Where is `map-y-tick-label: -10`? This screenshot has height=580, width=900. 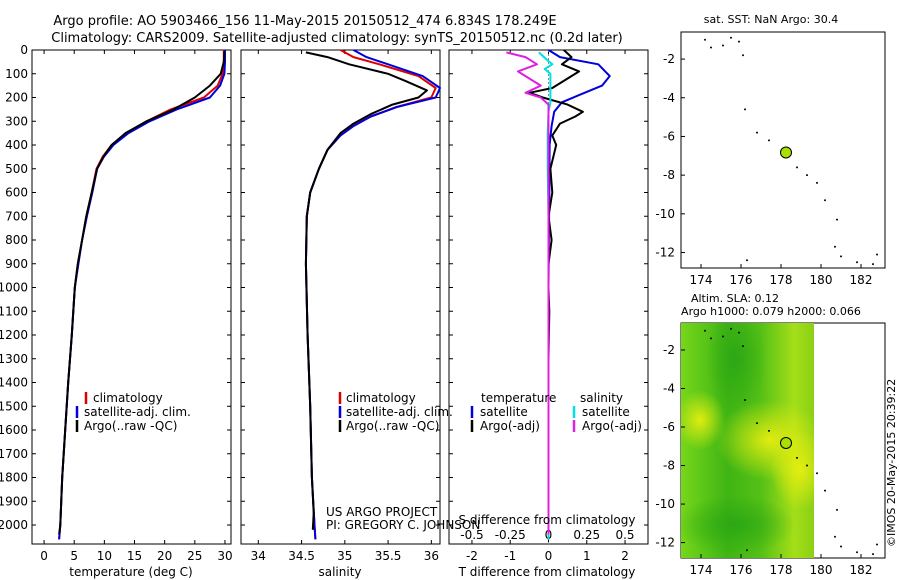
map-y-tick-label: -10 is located at coordinates (665, 504).